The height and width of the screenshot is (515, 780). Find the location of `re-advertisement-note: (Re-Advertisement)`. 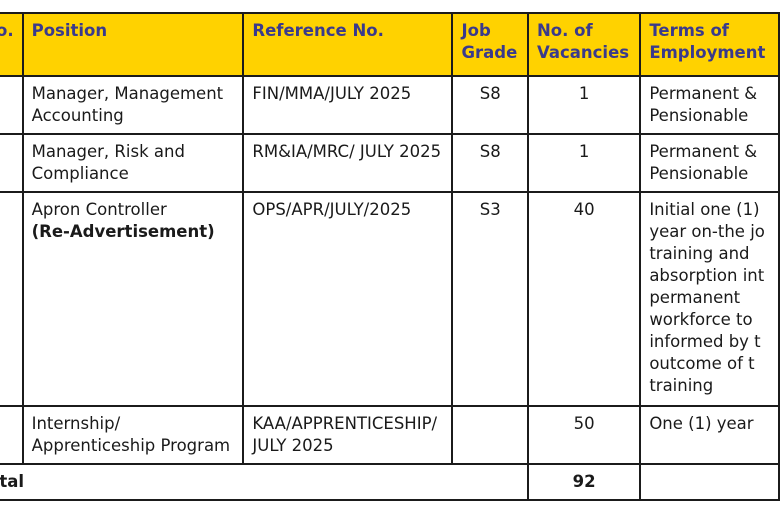

re-advertisement-note: (Re-Advertisement) is located at coordinates (123, 231).